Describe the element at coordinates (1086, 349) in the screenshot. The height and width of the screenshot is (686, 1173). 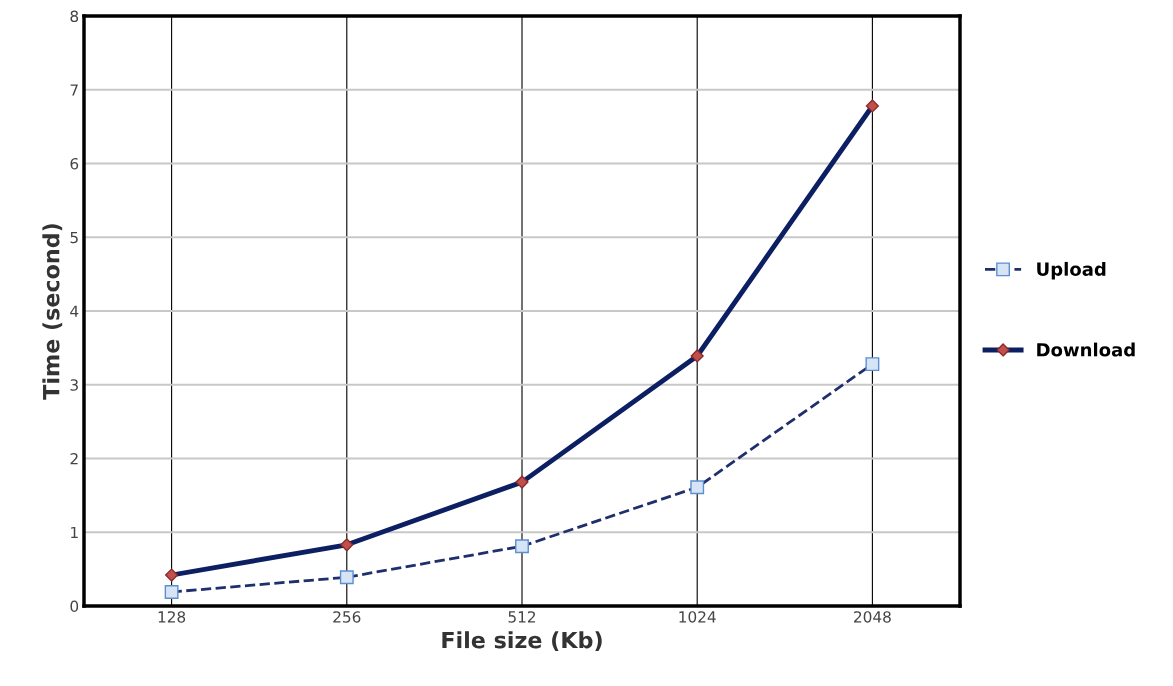
I see `legend-label: Download` at that location.